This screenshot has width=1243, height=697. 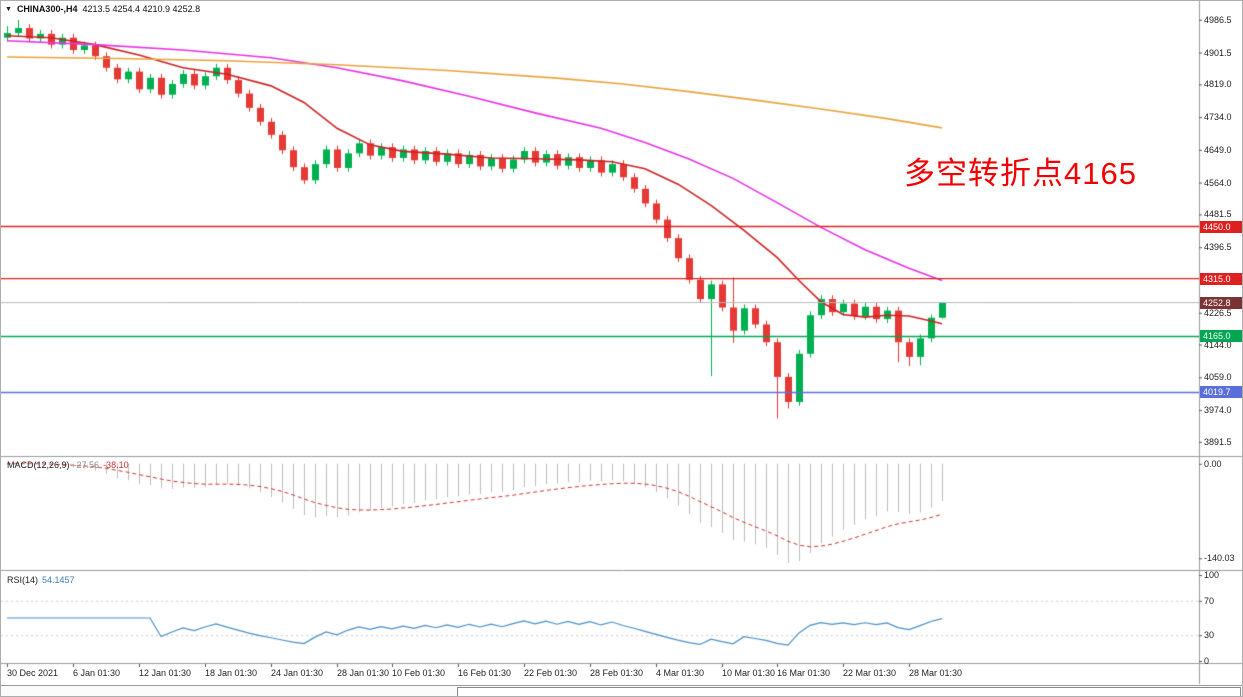 What do you see at coordinates (1218, 182) in the screenshot?
I see `price-axis-tick-label: 4564.0` at bounding box center [1218, 182].